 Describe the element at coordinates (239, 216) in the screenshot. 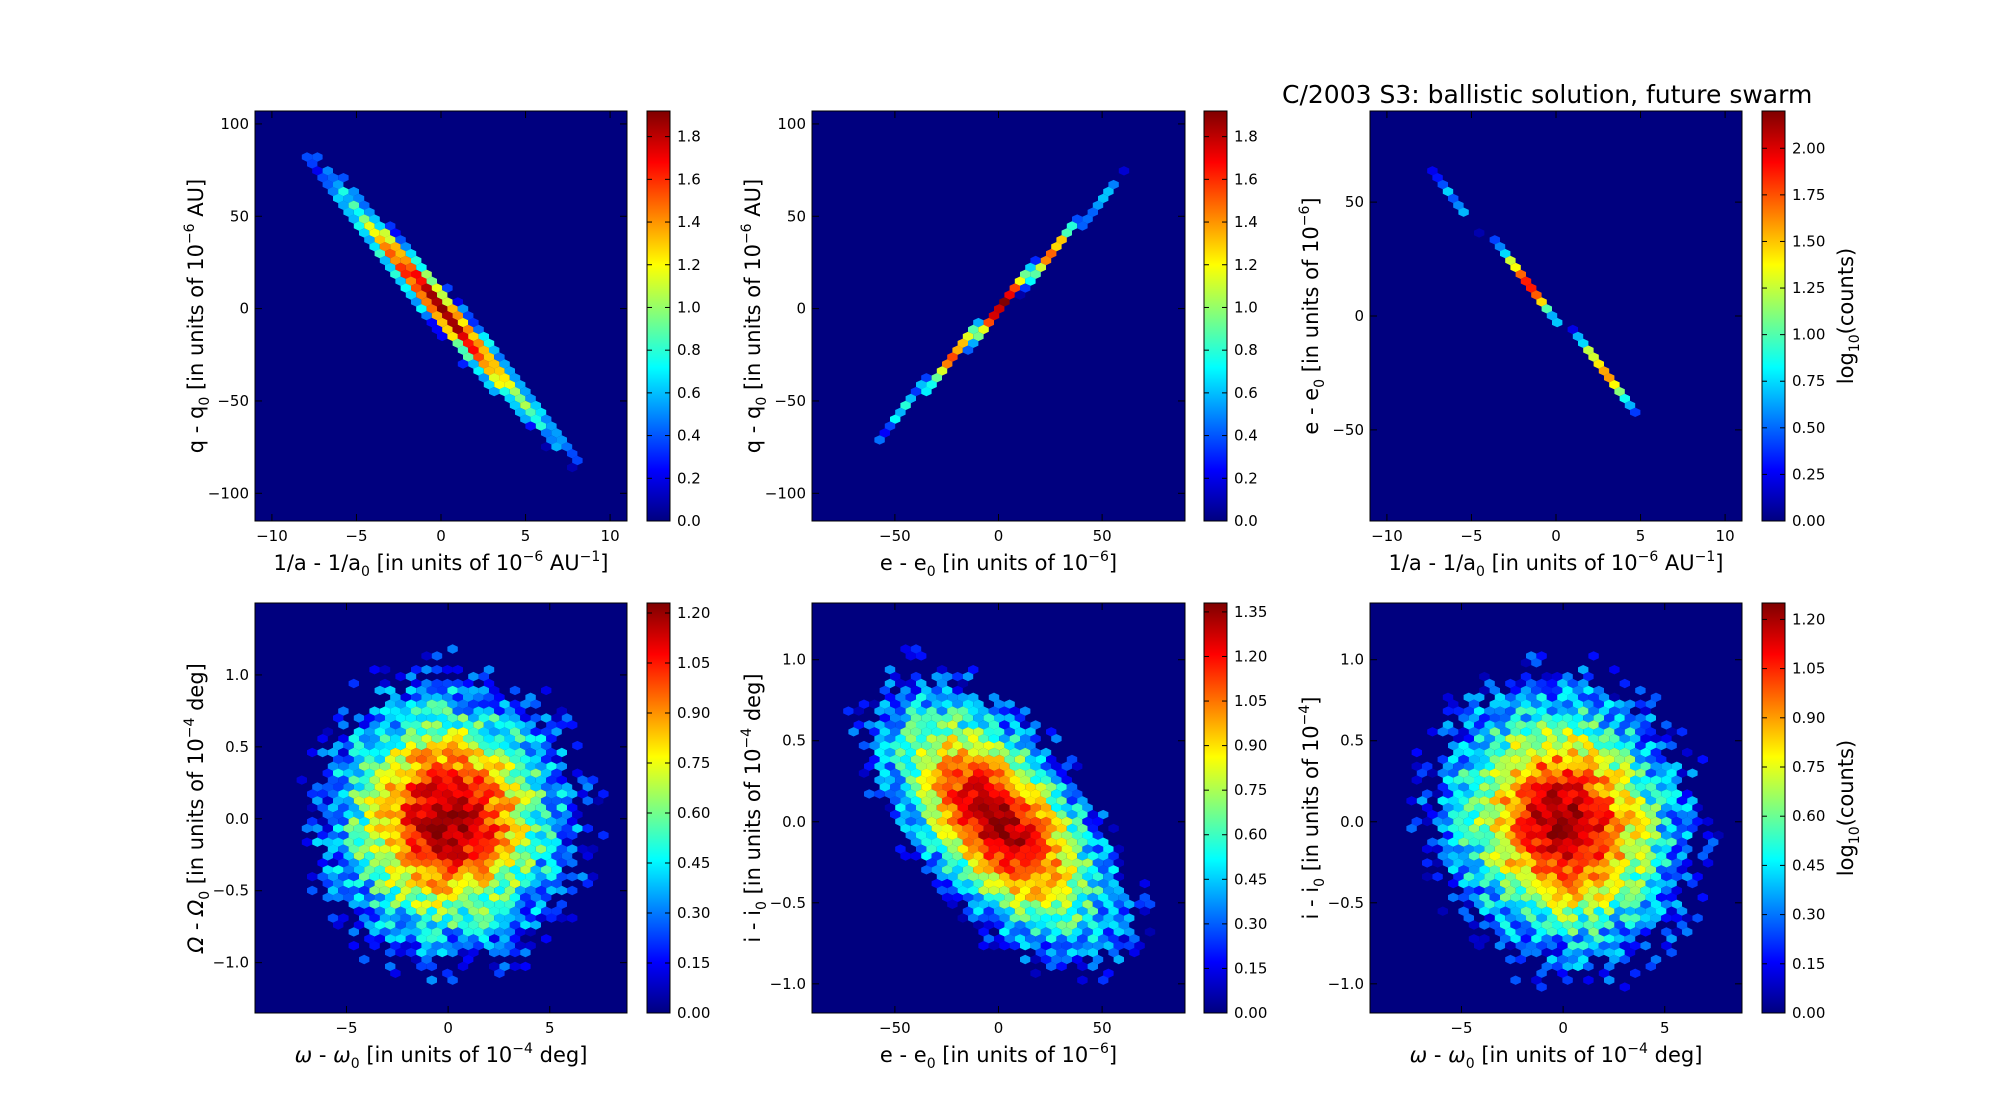

I see `y-tick-label: 50` at that location.